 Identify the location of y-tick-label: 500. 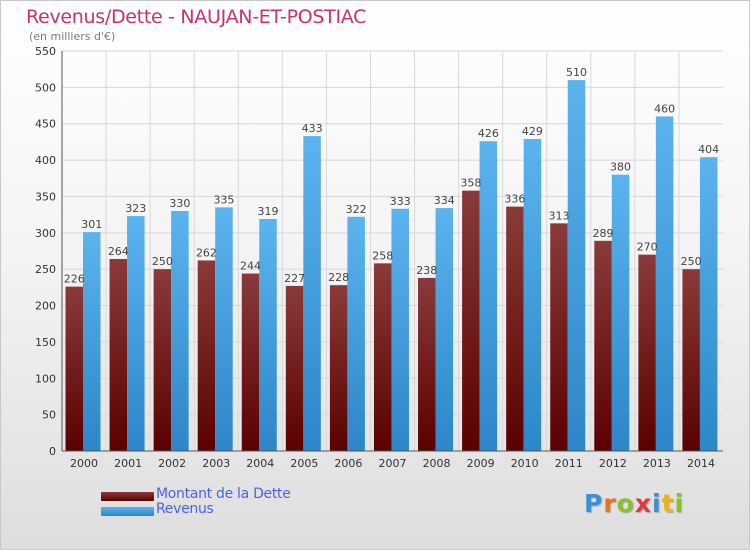
(45, 87).